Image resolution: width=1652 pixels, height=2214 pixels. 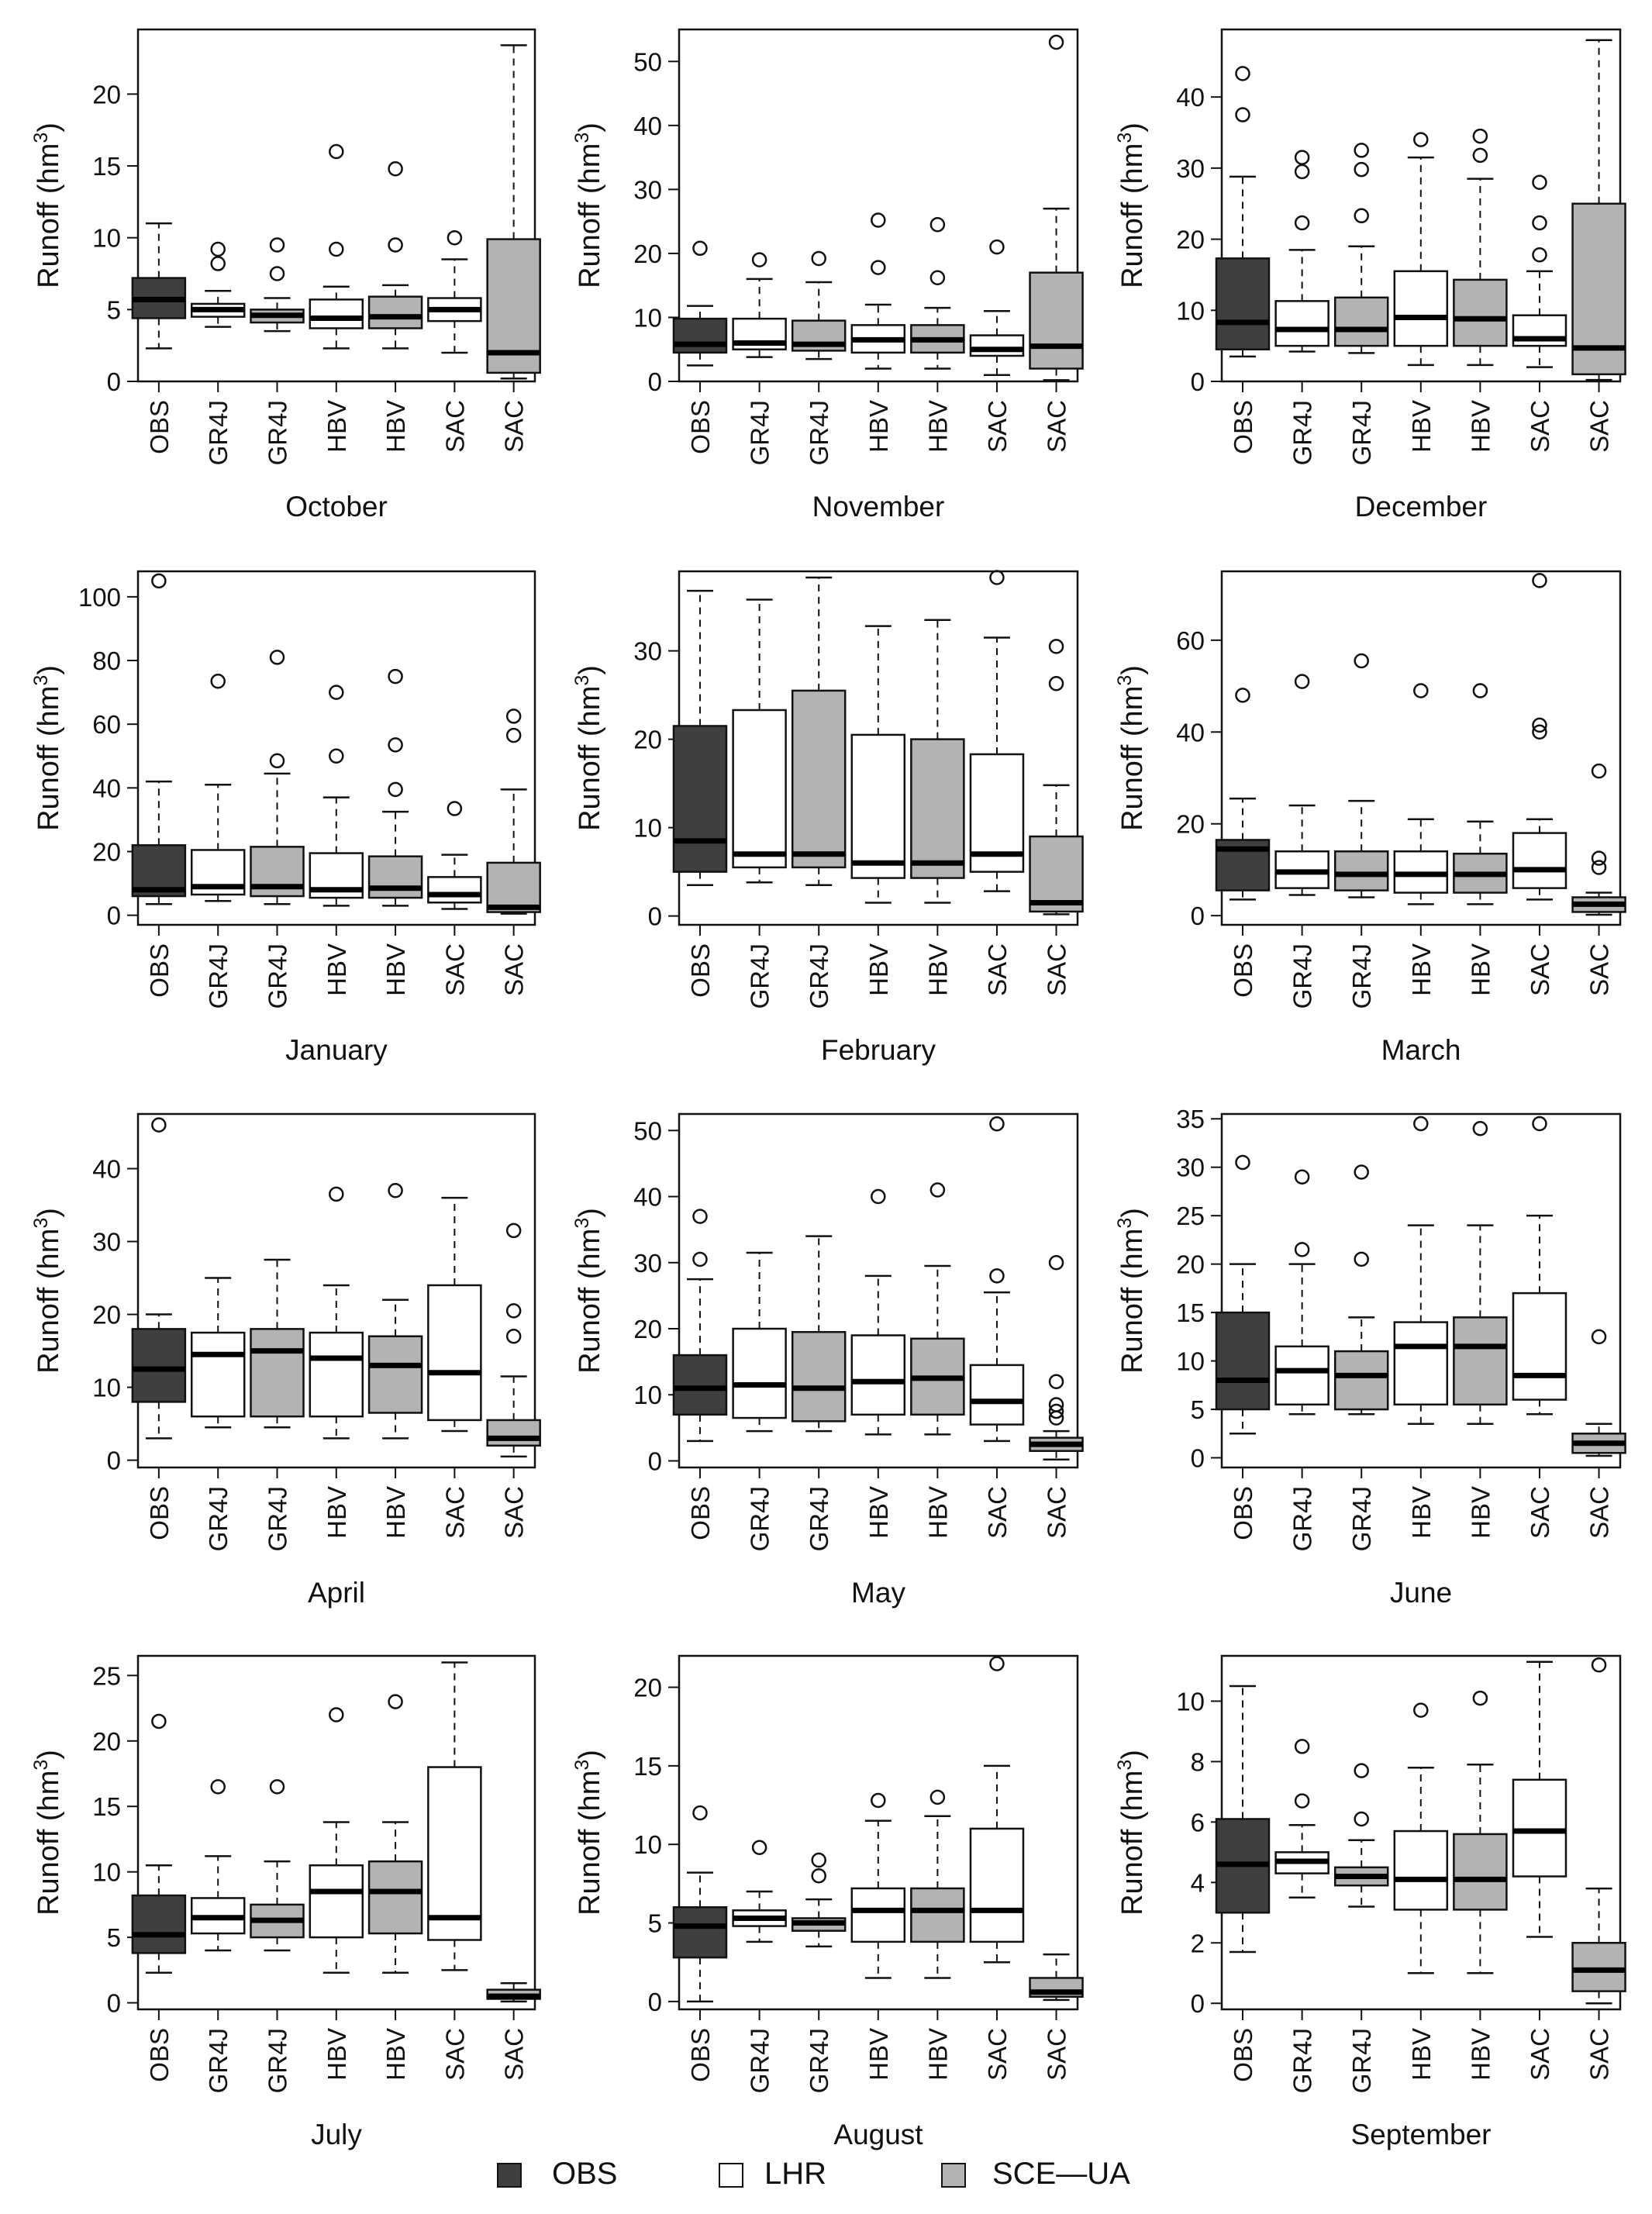 What do you see at coordinates (1198, 1822) in the screenshot?
I see `y-tick-label: 6` at bounding box center [1198, 1822].